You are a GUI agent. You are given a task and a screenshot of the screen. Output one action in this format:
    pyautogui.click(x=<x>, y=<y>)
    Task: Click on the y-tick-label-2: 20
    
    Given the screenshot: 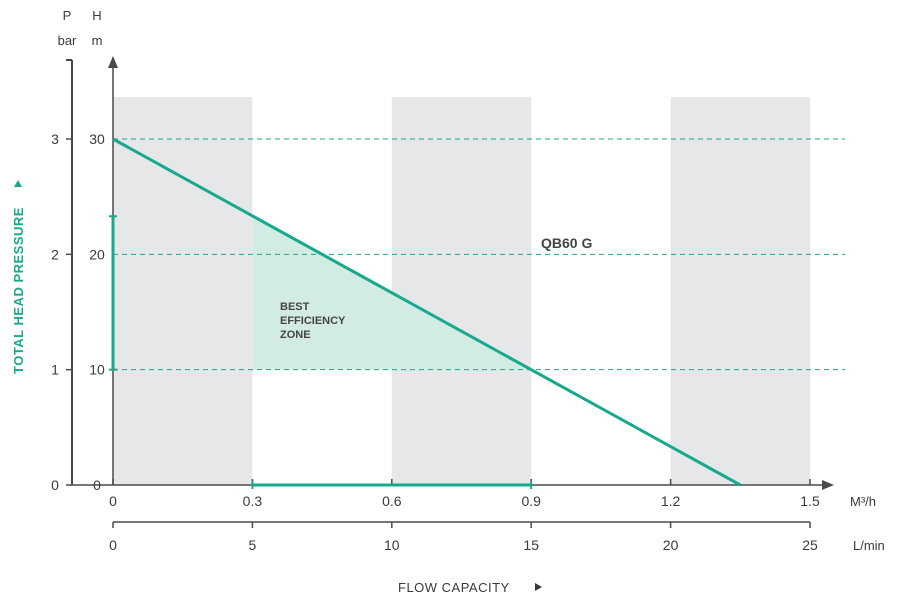 What is the action you would take?
    pyautogui.click(x=97, y=254)
    